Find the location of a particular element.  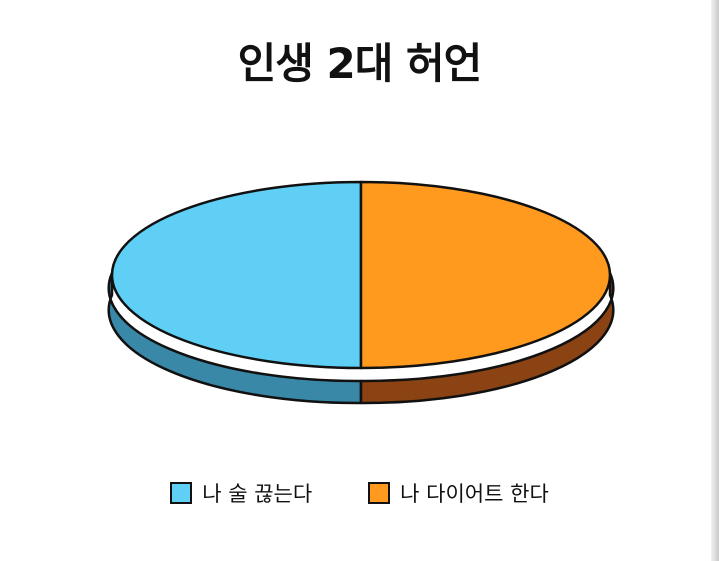

legend-label-quit-drinking: 나 술 끊는다 is located at coordinates (257, 494).